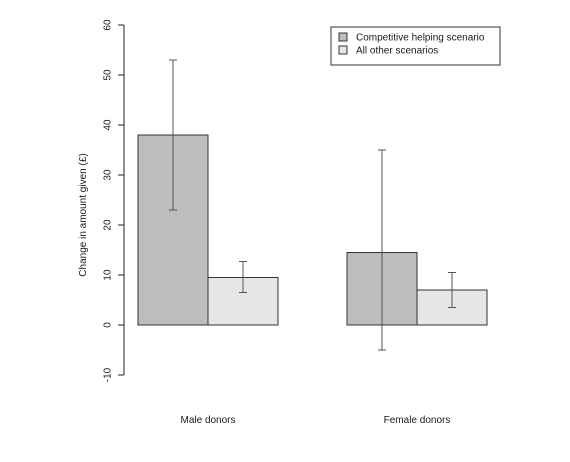 This screenshot has width=570, height=462. Describe the element at coordinates (108, 325) in the screenshot. I see `y-tick-label: 0` at that location.